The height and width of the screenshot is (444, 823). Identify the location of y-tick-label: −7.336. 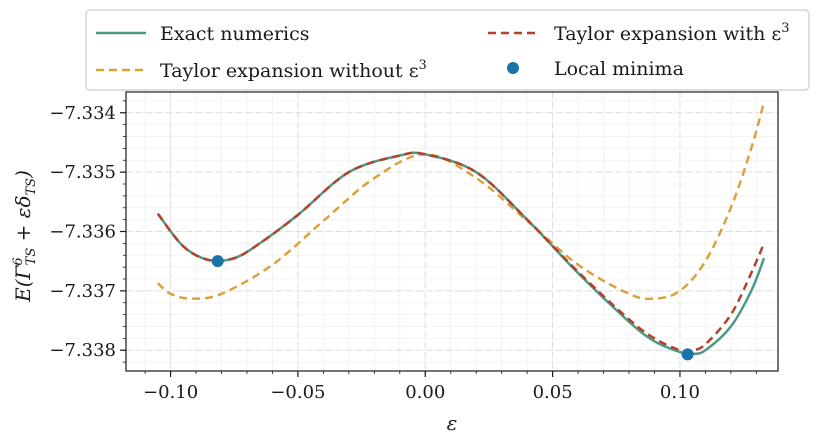
(82, 232).